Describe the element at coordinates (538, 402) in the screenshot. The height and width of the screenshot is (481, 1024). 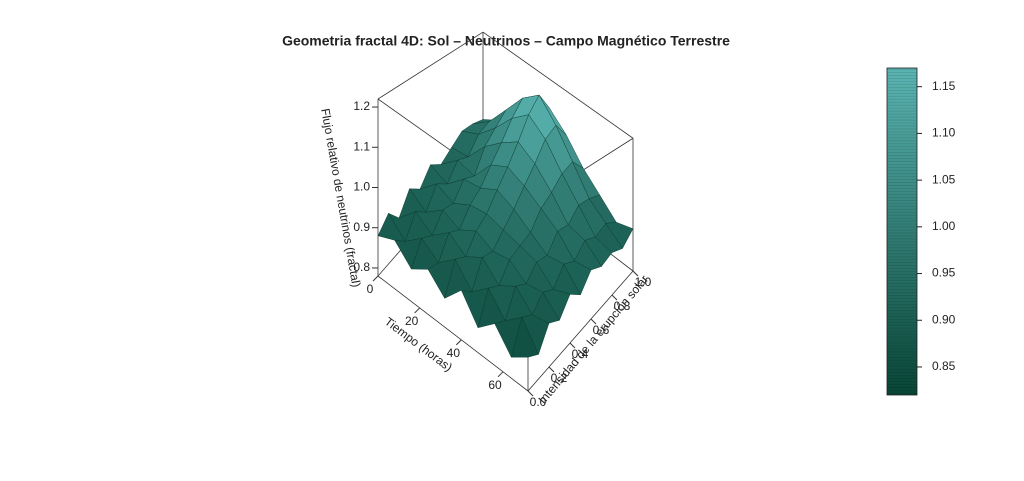
I see `y-tick-label: 0.0` at that location.